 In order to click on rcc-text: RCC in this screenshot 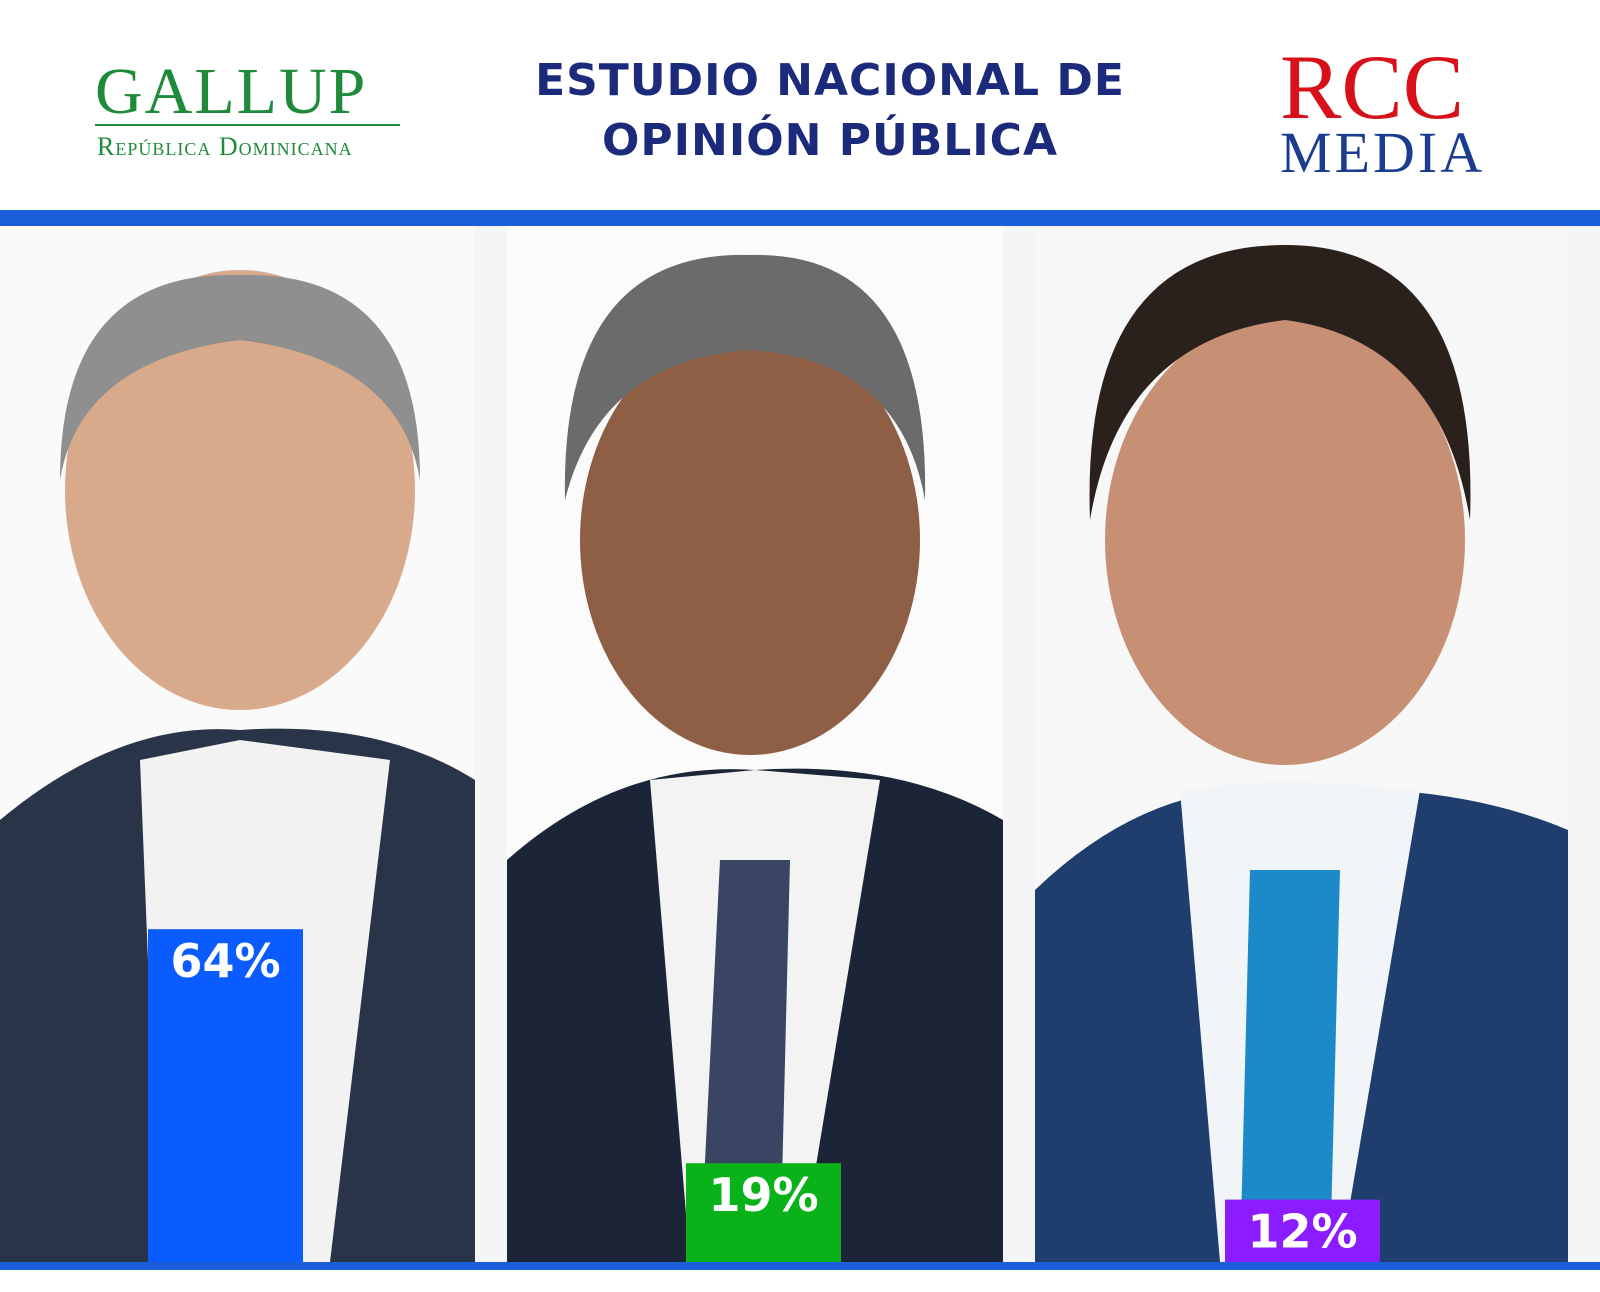, I will do `click(1372, 87)`.